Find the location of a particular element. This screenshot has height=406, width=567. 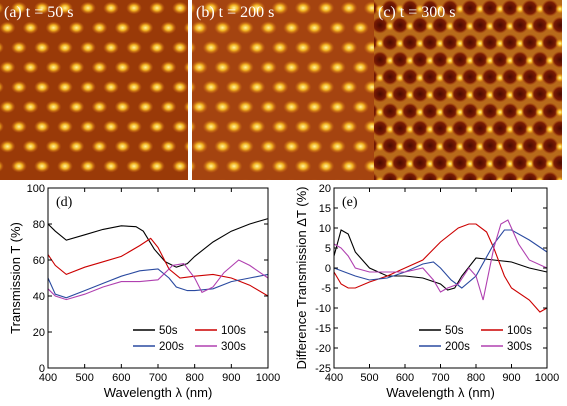

afm-label-c: (c) t = 300 s is located at coordinates (417, 12).